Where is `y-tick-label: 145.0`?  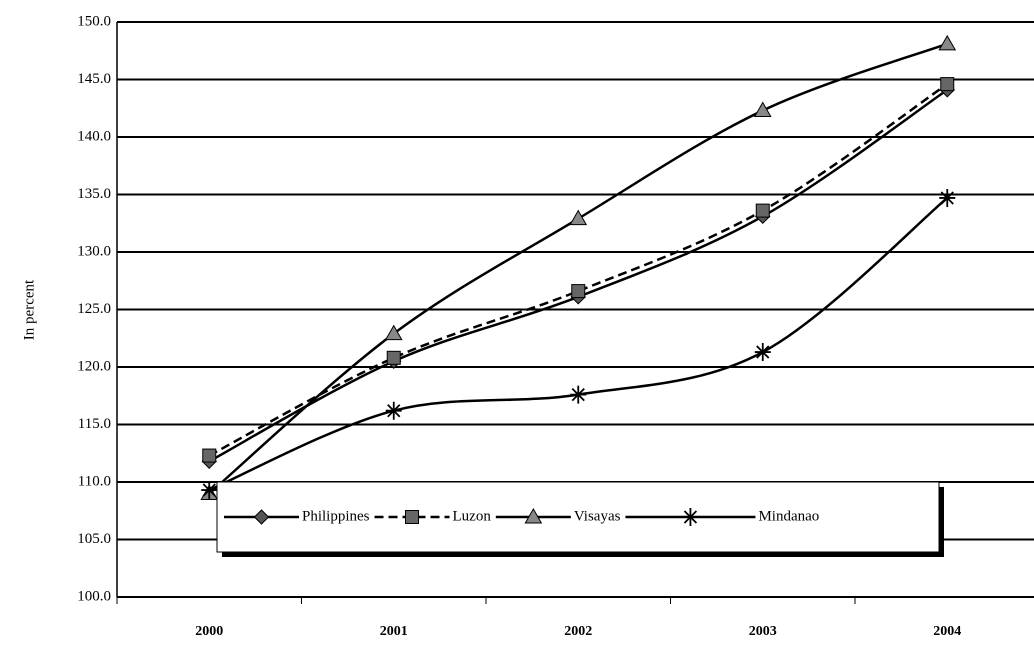 y-tick-label: 145.0 is located at coordinates (94, 79).